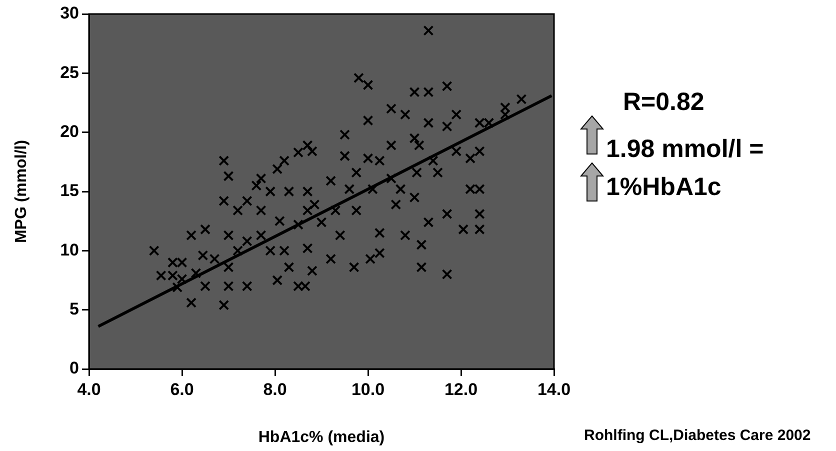  Describe the element at coordinates (69, 132) in the screenshot. I see `y-tick-label: 20` at that location.